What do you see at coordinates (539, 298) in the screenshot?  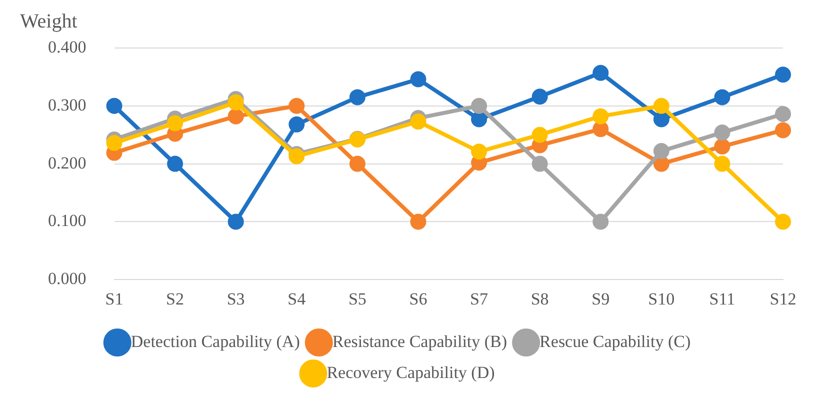 I see `x-tick-label: S8` at bounding box center [539, 298].